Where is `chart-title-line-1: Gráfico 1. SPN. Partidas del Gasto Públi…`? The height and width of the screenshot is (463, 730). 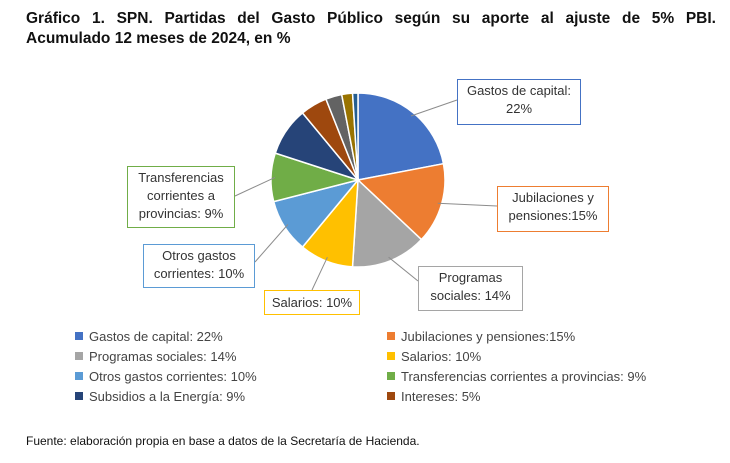
chart-title-line-1: Gráfico 1. SPN. Partidas del Gasto Públi… is located at coordinates (371, 18).